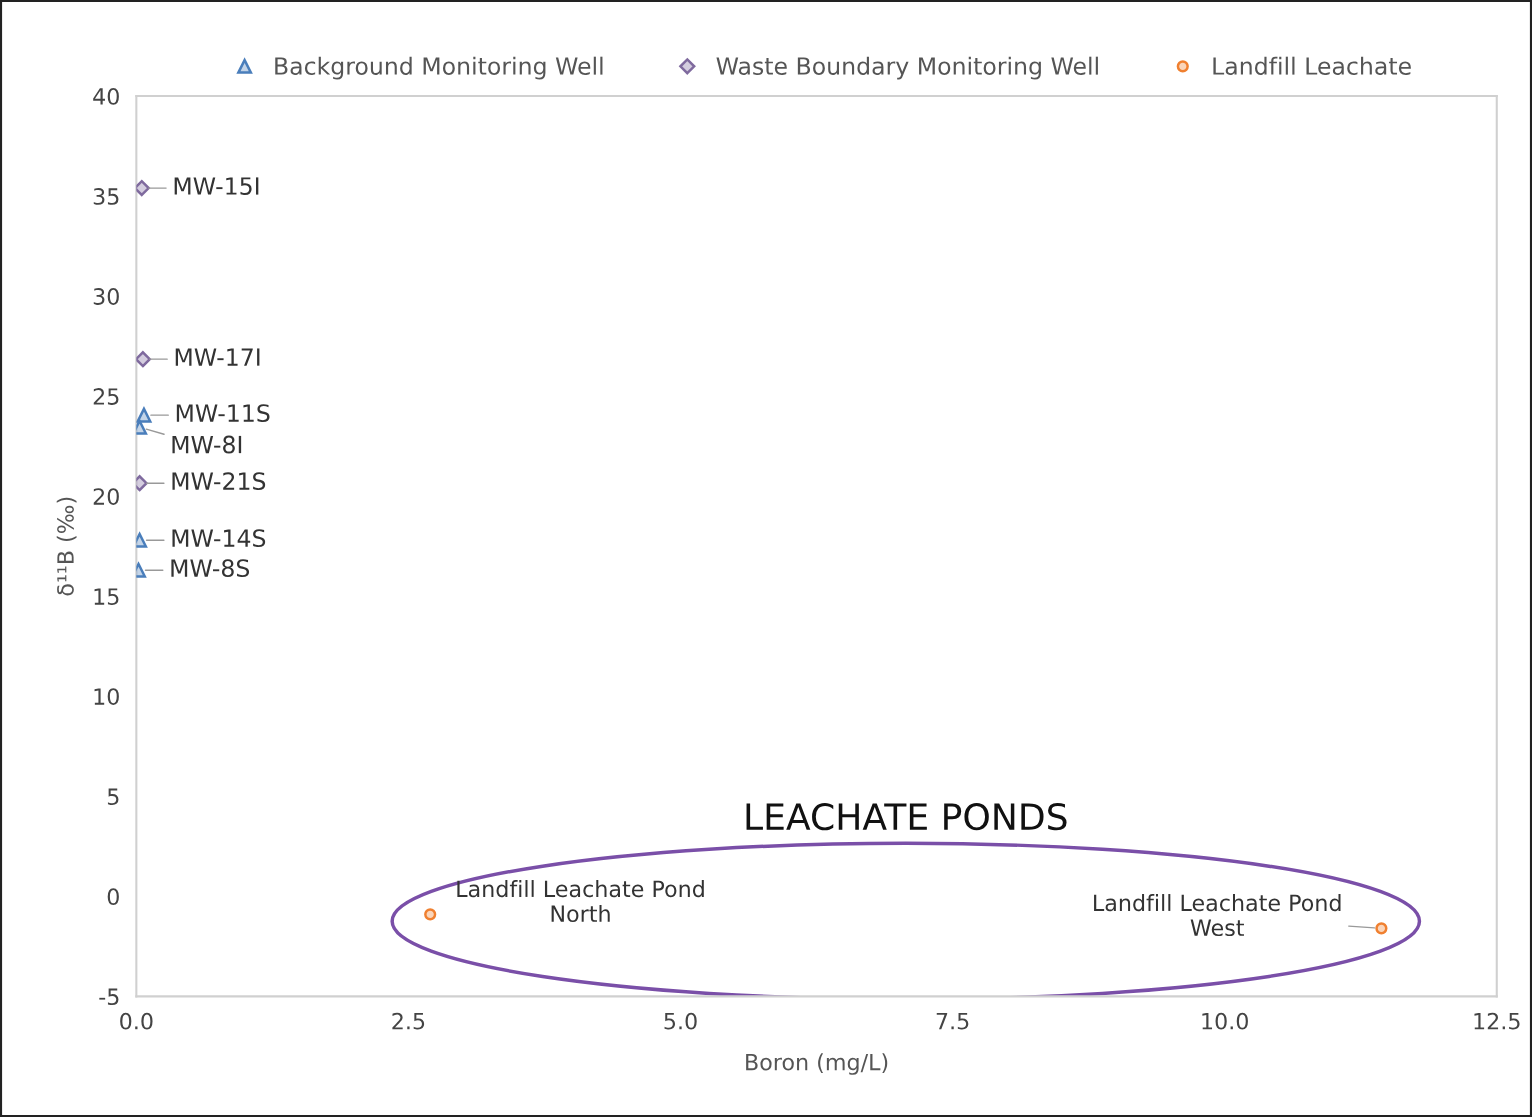 This screenshot has width=1532, height=1117. Describe the element at coordinates (207, 444) in the screenshot. I see `annotation: MW-8I` at that location.